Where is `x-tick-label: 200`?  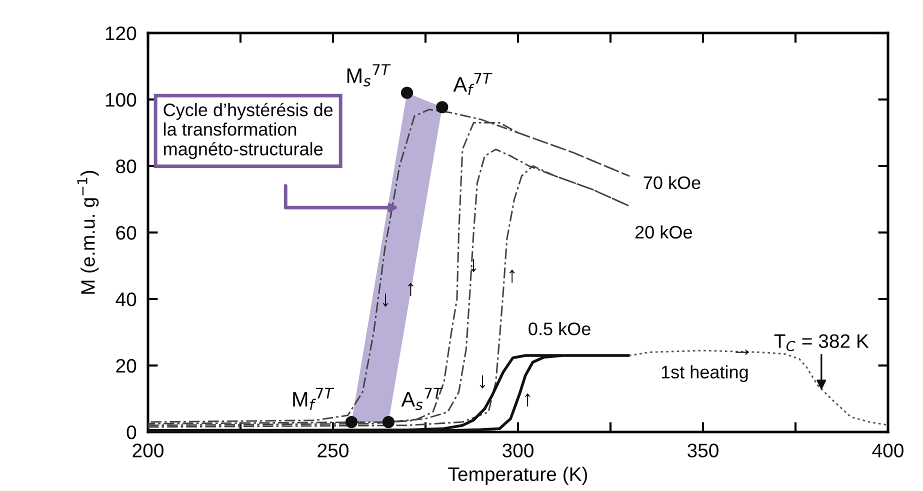 x-tick-label: 200 is located at coordinates (148, 451).